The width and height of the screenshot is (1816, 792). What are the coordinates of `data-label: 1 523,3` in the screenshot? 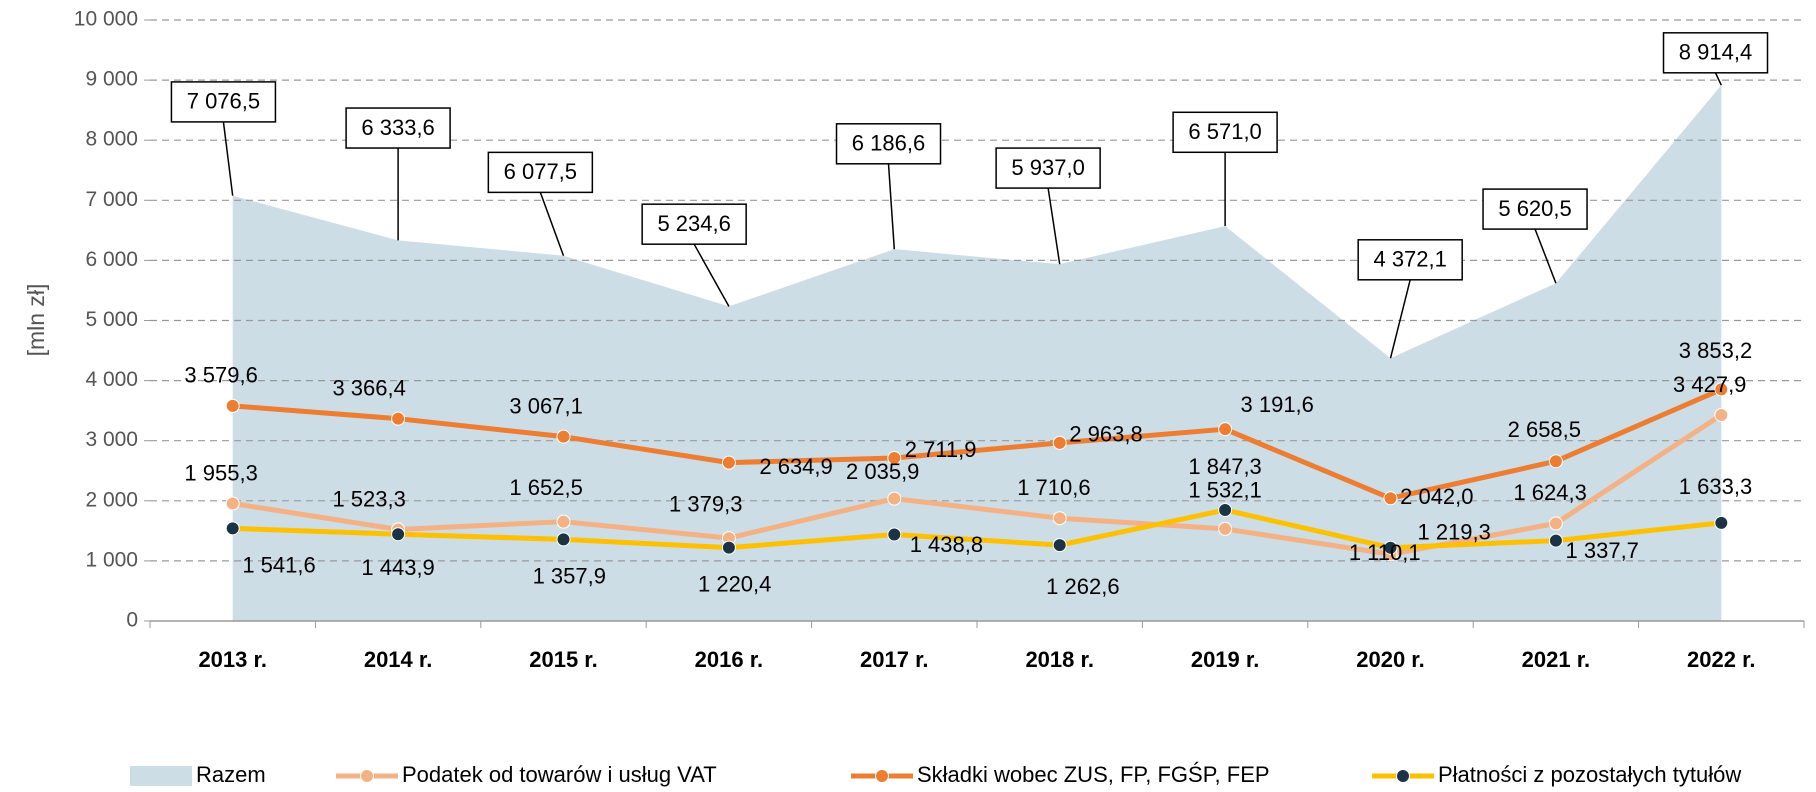 It's located at (368, 498).